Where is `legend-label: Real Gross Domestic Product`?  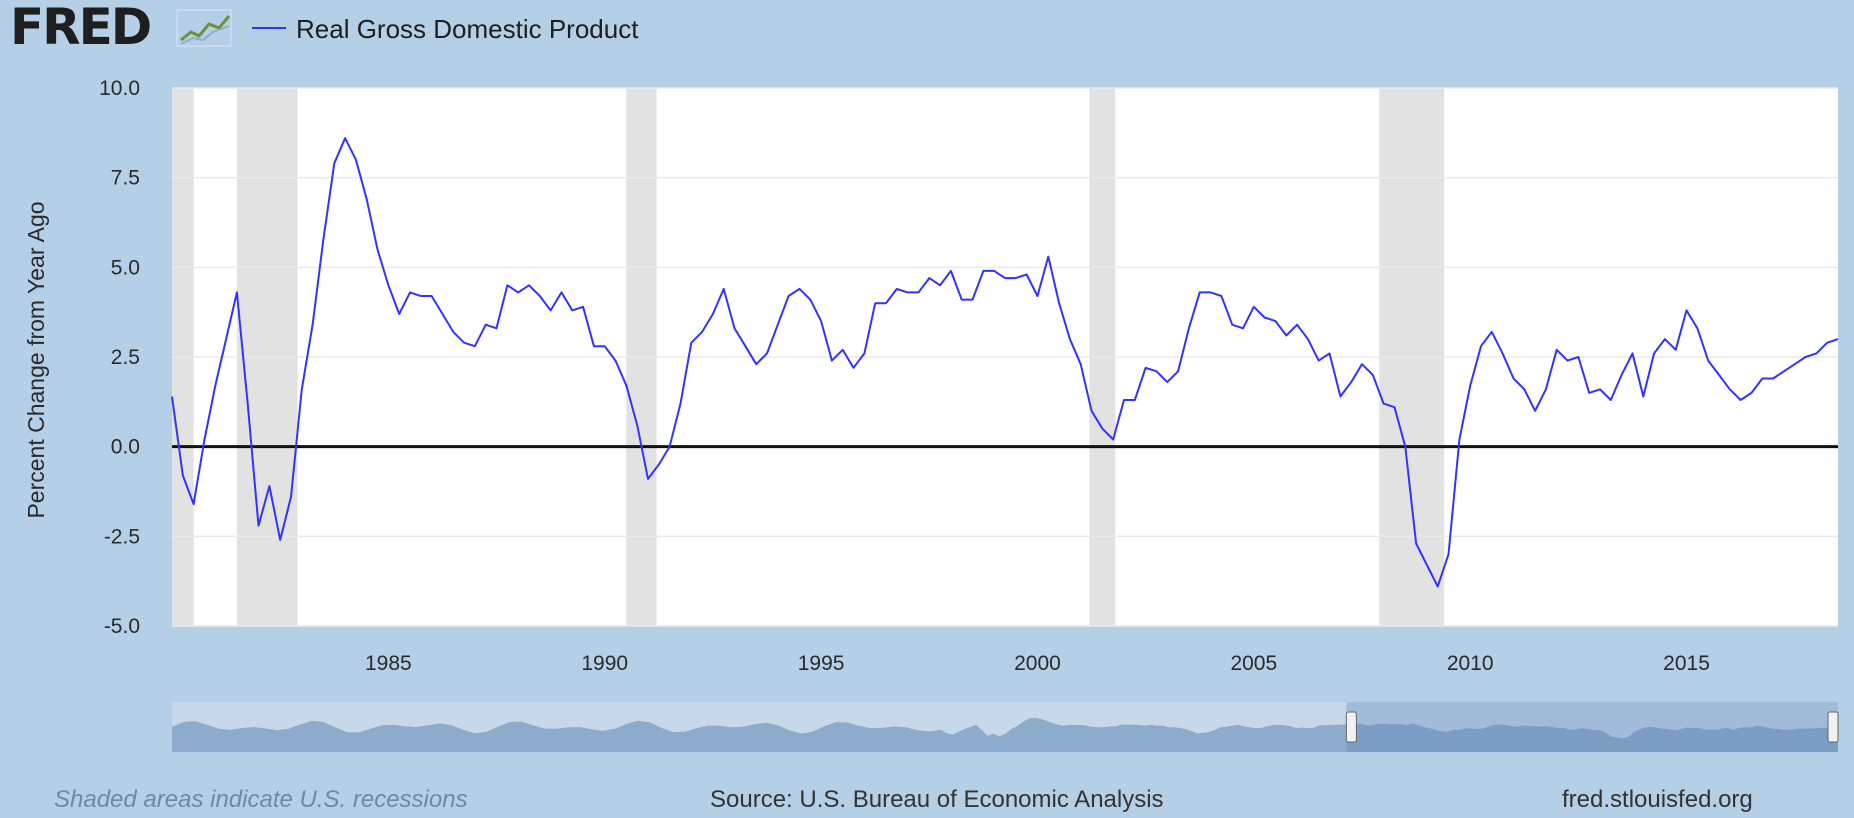 legend-label: Real Gross Domestic Product is located at coordinates (467, 29).